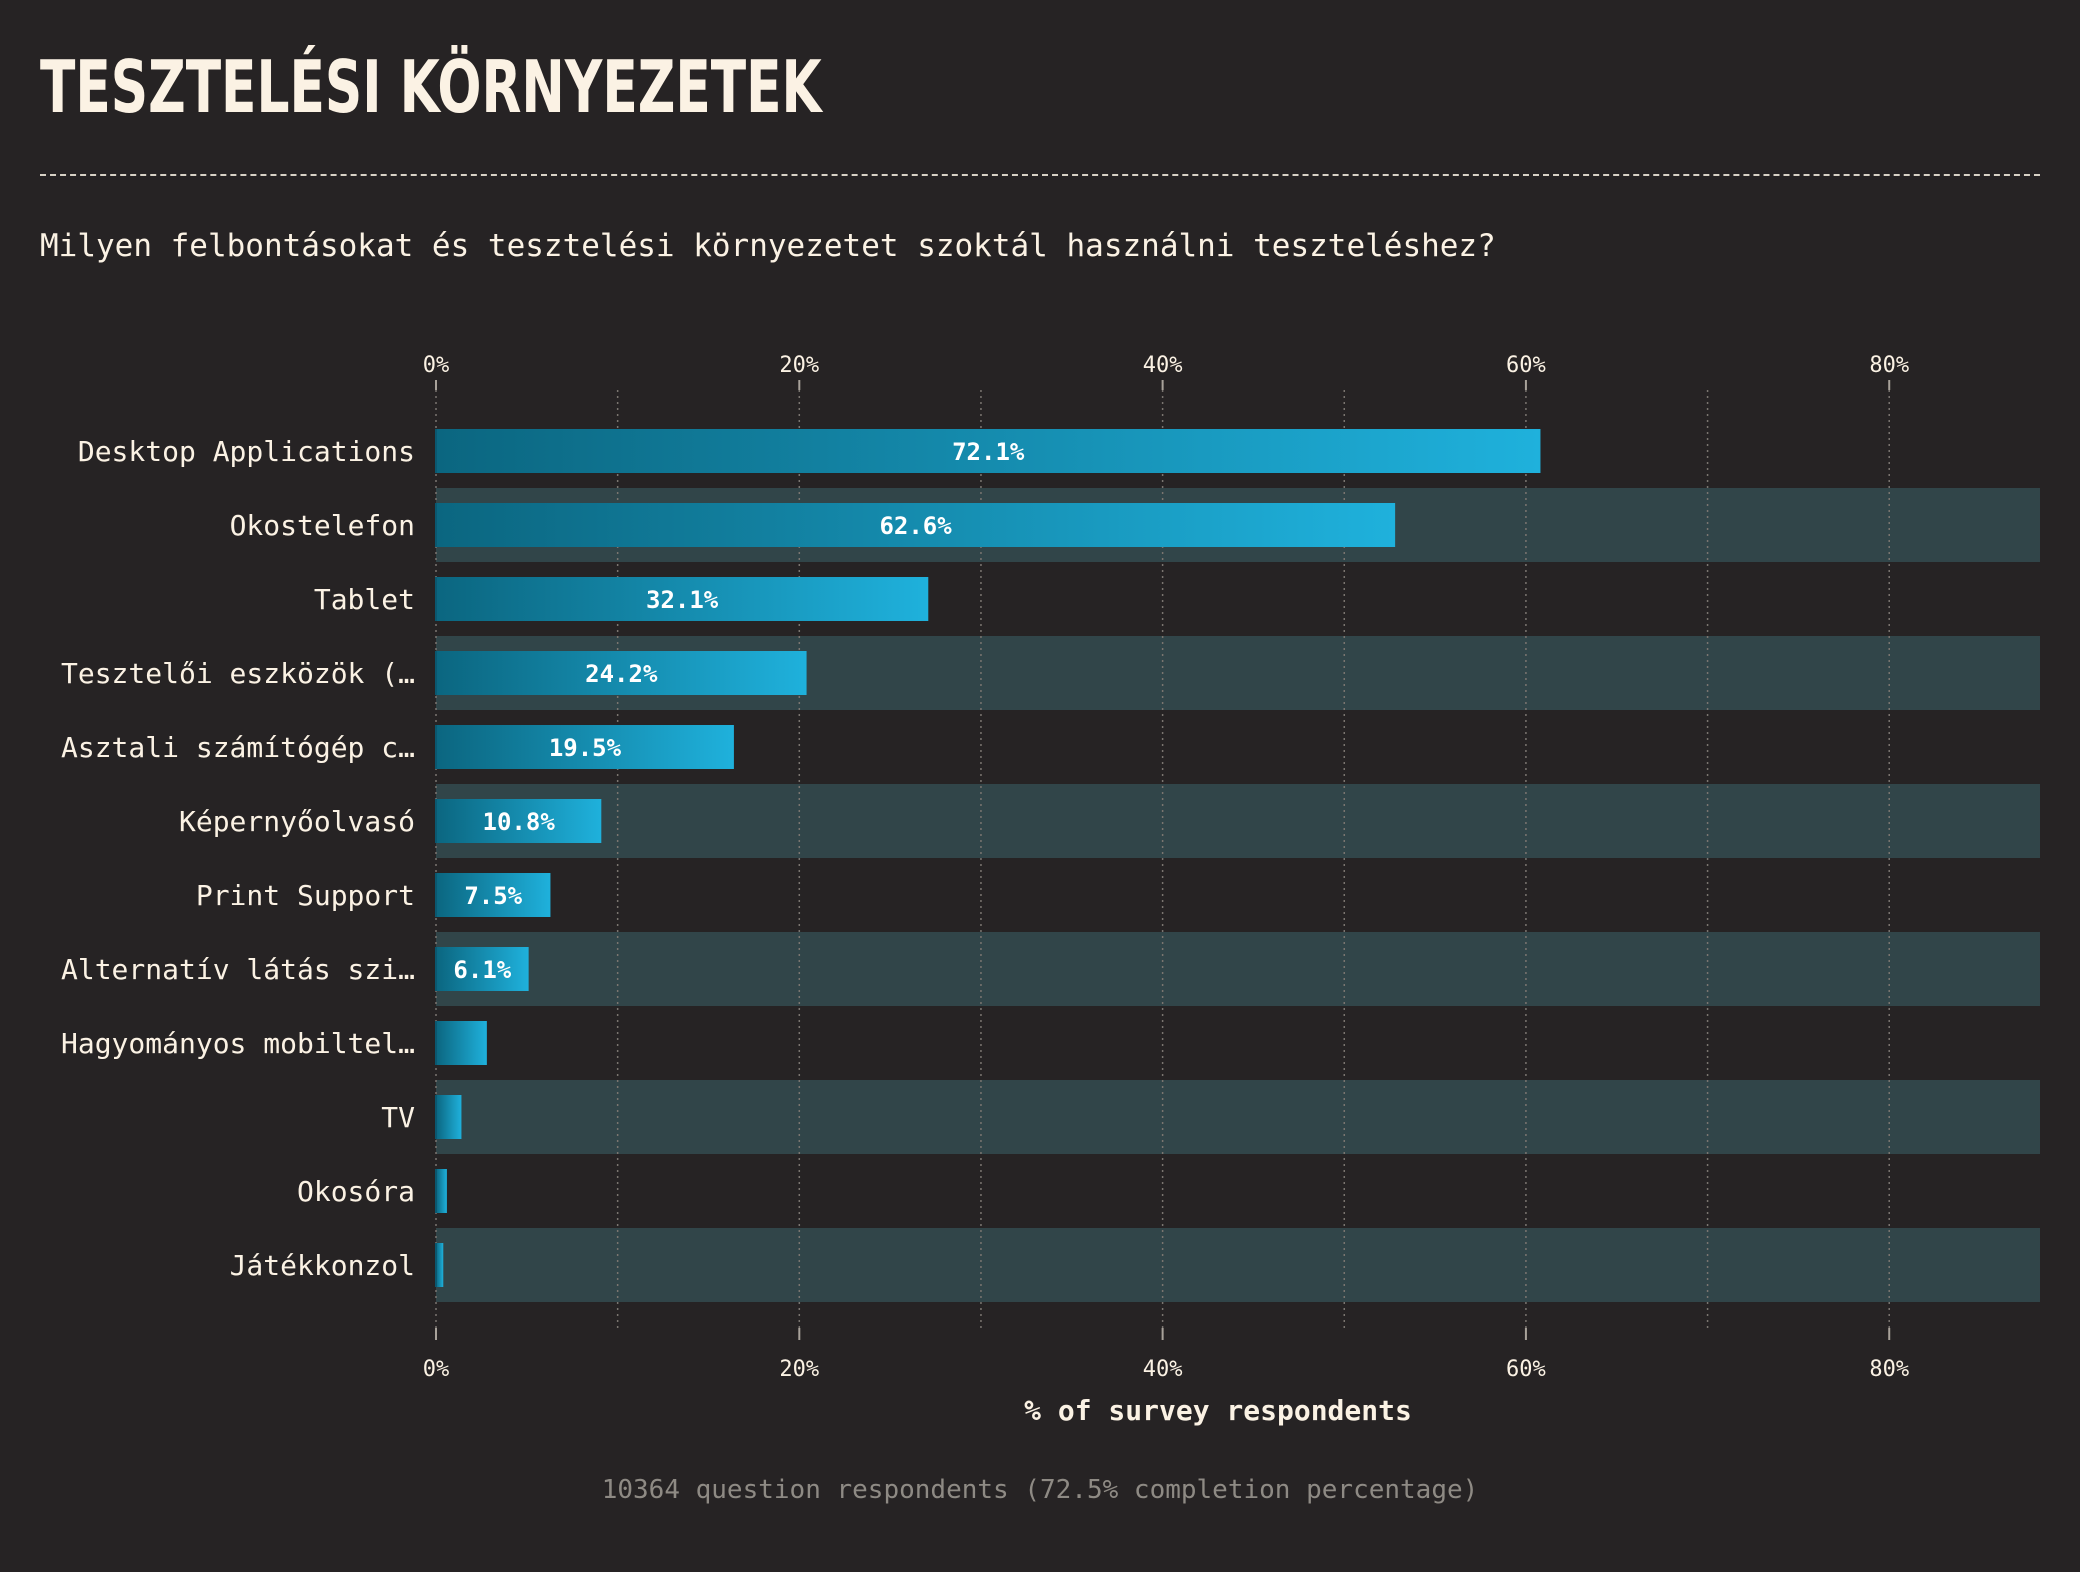  I want to click on bar-value-label: 24.2%, so click(621, 674).